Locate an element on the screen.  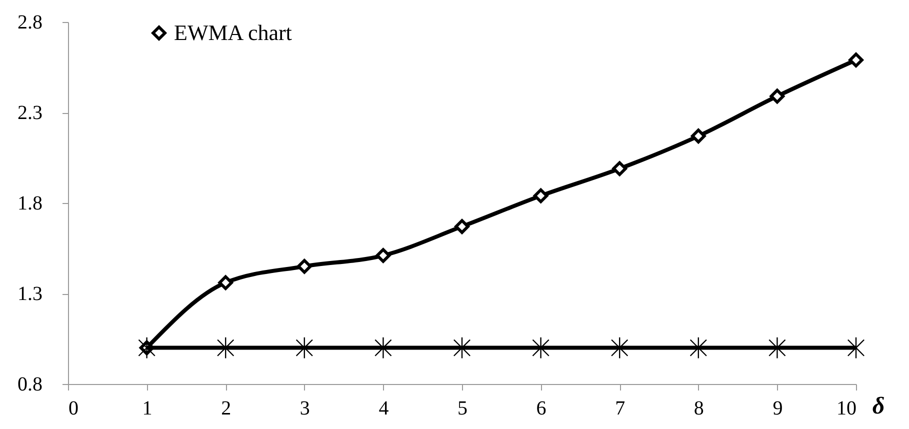
legend-label: EWMA chart is located at coordinates (233, 32).